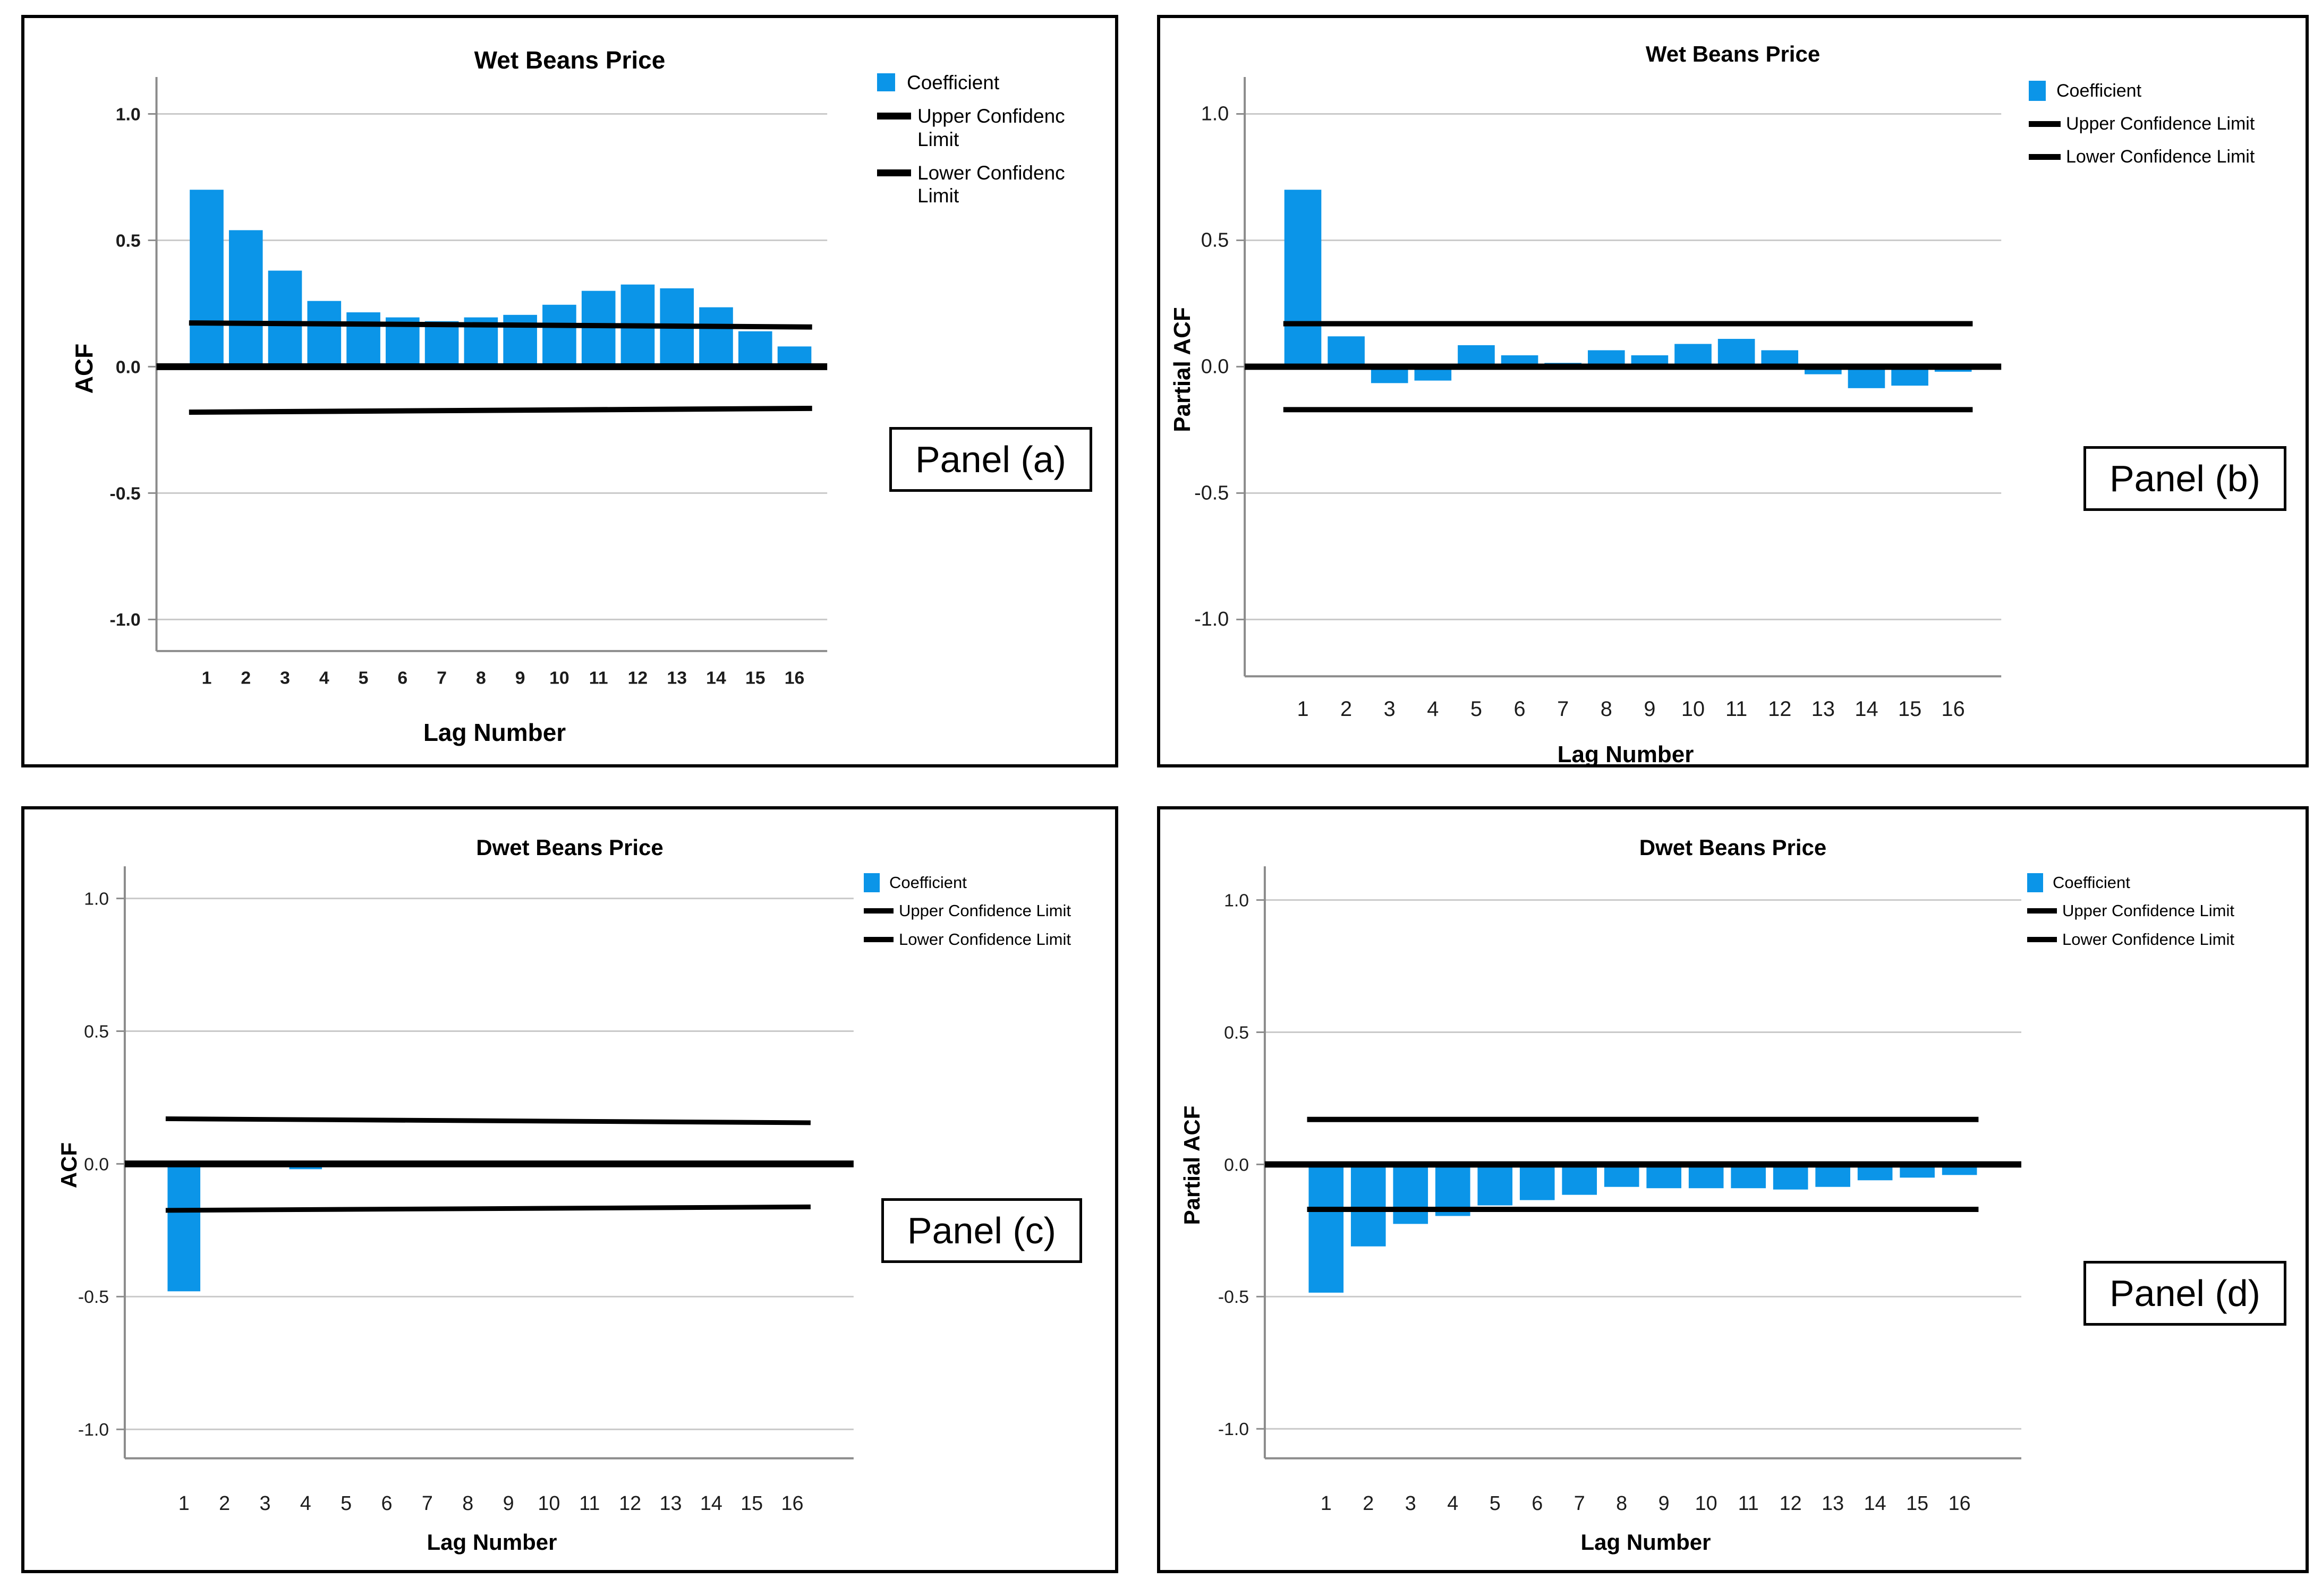 The height and width of the screenshot is (1596, 2322). I want to click on panel-label-box: Panel (b), so click(2185, 478).